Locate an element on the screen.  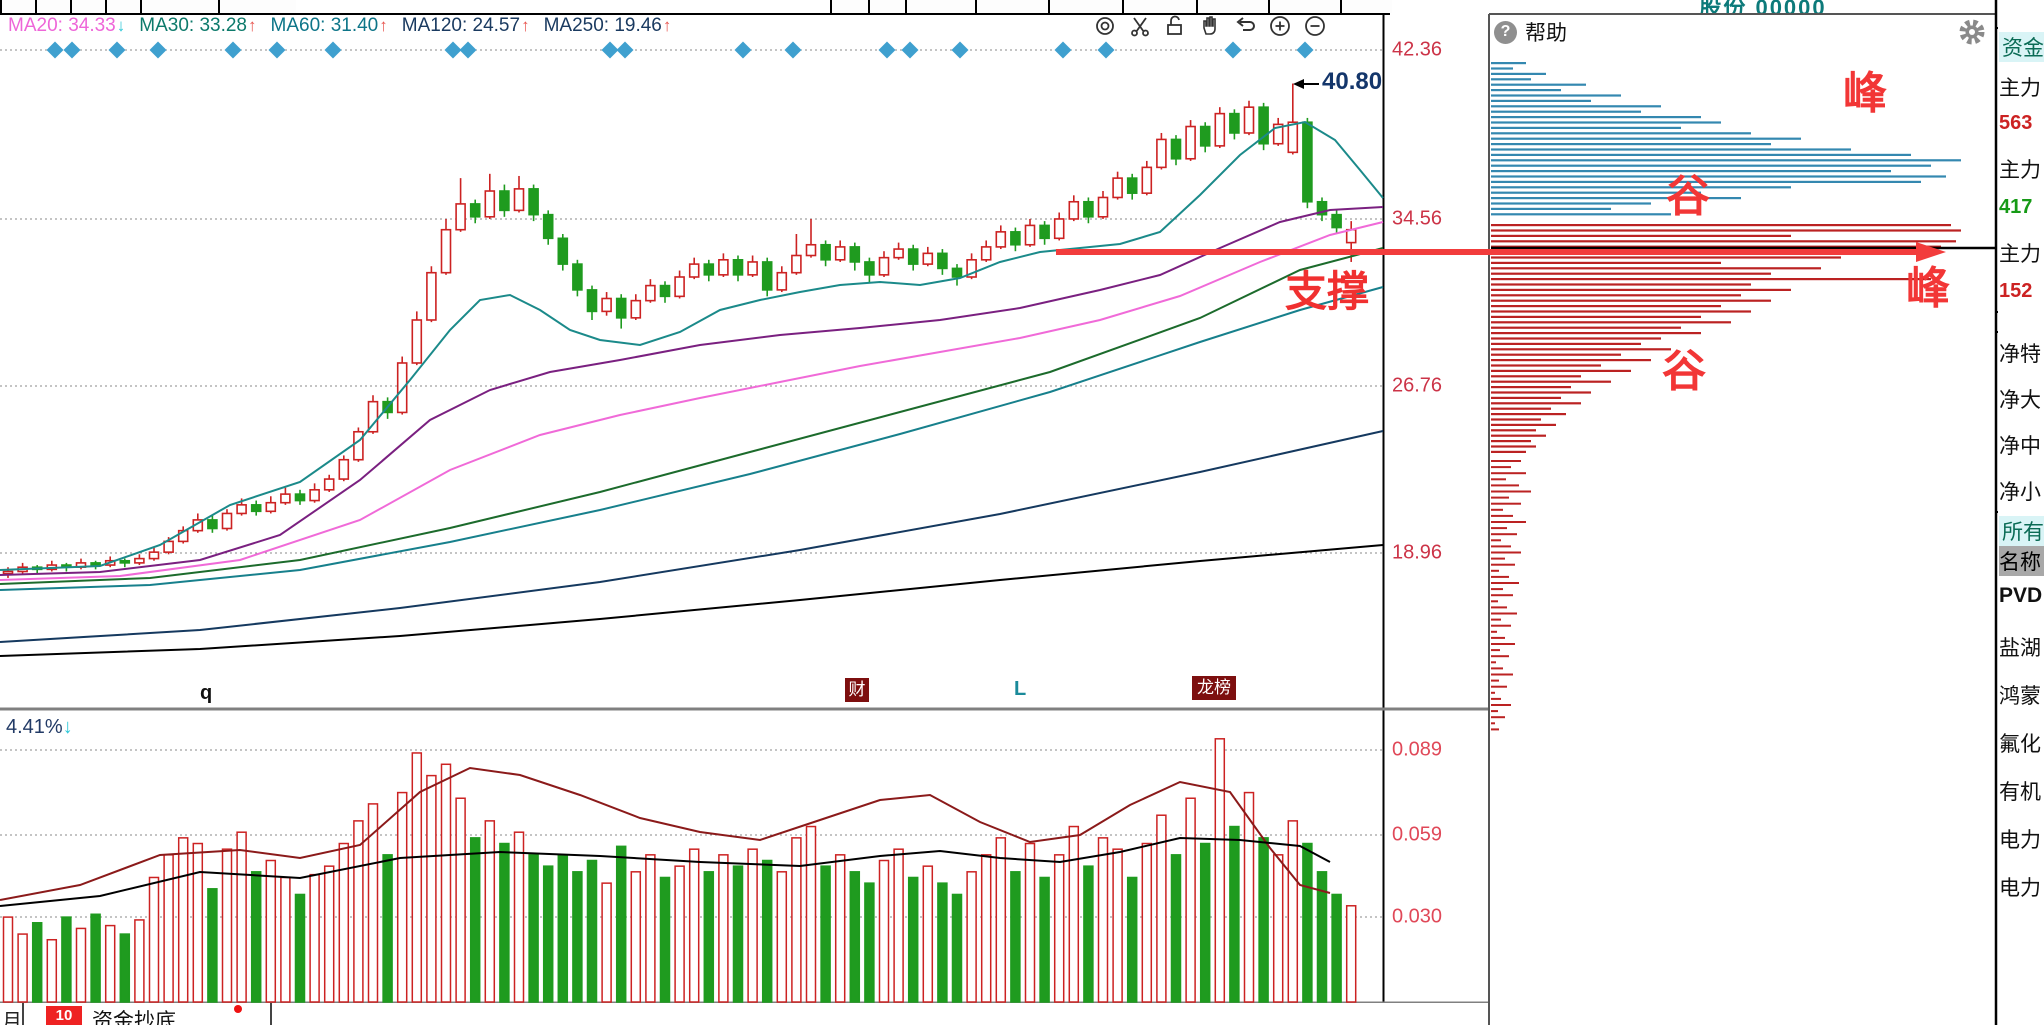
right-panel-row: 417 is located at coordinates (2016, 207).